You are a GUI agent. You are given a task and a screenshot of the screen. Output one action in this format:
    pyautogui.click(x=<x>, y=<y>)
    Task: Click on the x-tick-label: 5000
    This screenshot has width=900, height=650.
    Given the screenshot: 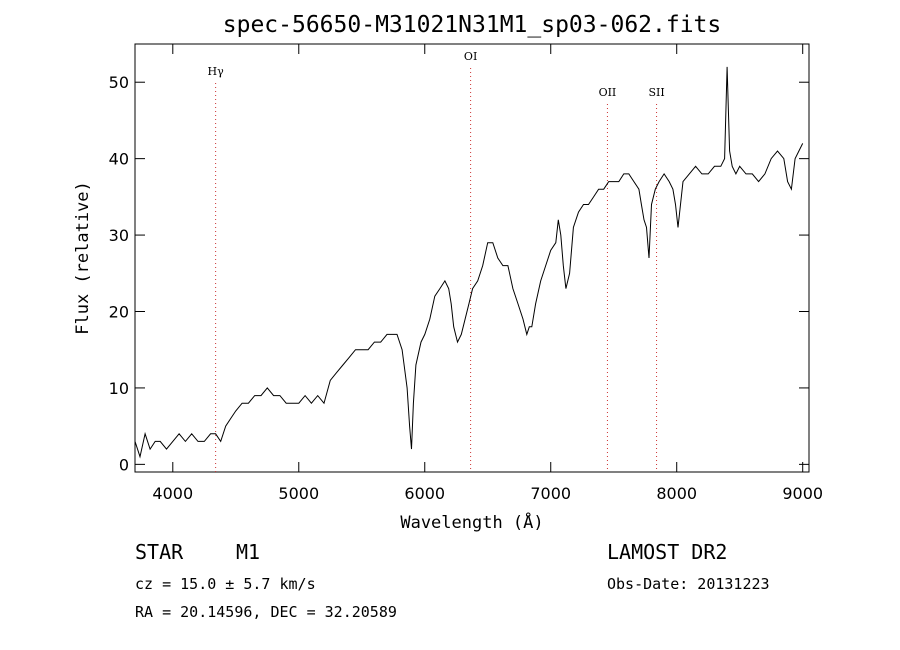 What is the action you would take?
    pyautogui.click(x=298, y=493)
    